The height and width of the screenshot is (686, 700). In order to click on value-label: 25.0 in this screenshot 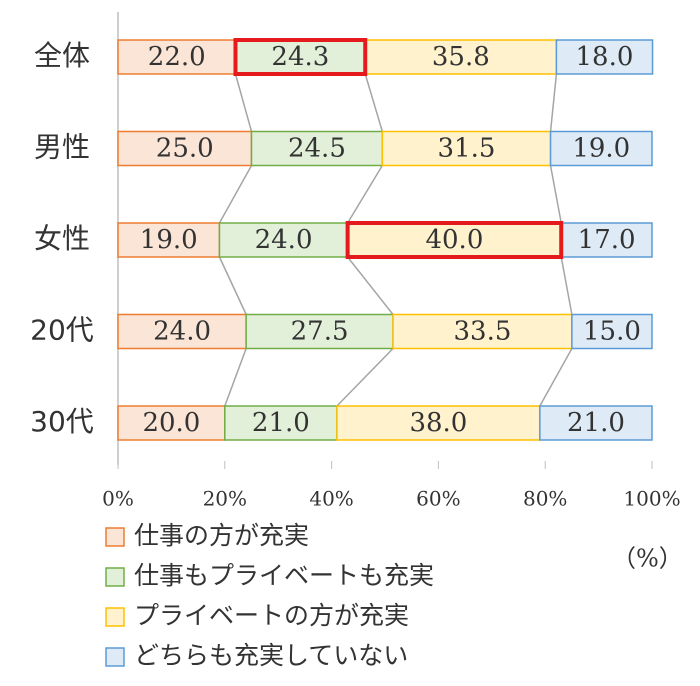, I will do `click(185, 149)`.